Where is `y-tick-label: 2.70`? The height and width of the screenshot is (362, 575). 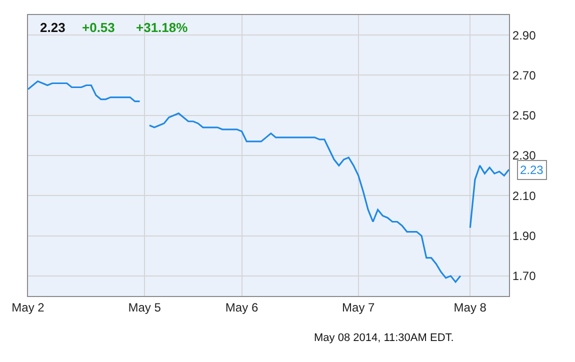 y-tick-label: 2.70 is located at coordinates (524, 75).